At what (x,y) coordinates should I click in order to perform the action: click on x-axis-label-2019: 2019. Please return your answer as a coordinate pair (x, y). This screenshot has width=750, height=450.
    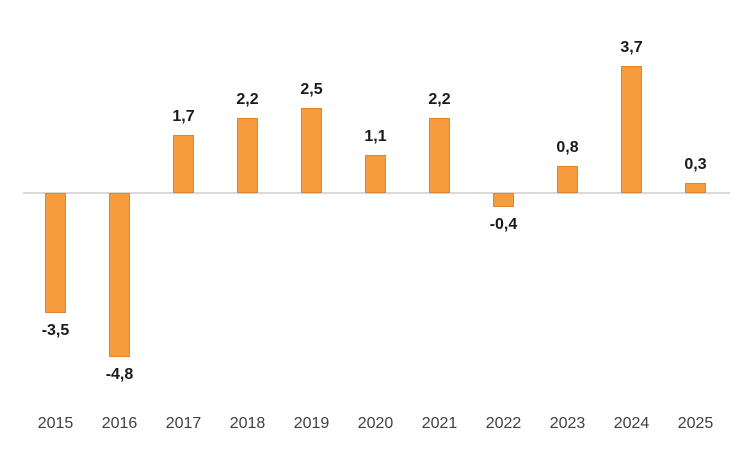
    Looking at the image, I should click on (311, 423).